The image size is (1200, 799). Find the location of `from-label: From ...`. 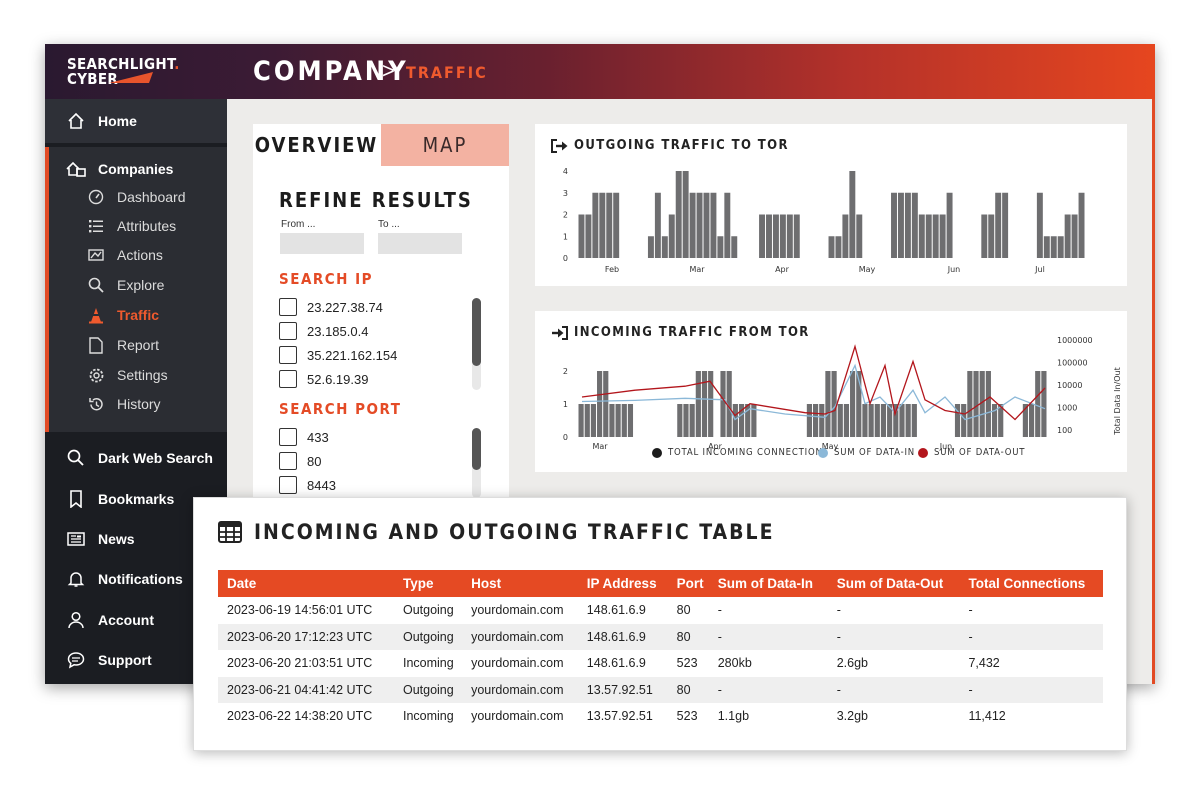

from-label: From ... is located at coordinates (298, 224).